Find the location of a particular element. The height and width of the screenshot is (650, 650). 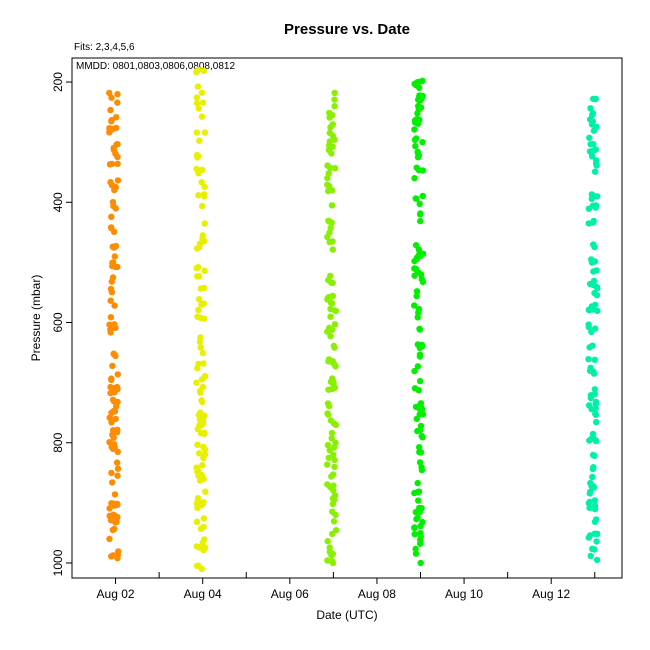

fits-note: Fits: 2,3,4,5,6 is located at coordinates (104, 47).